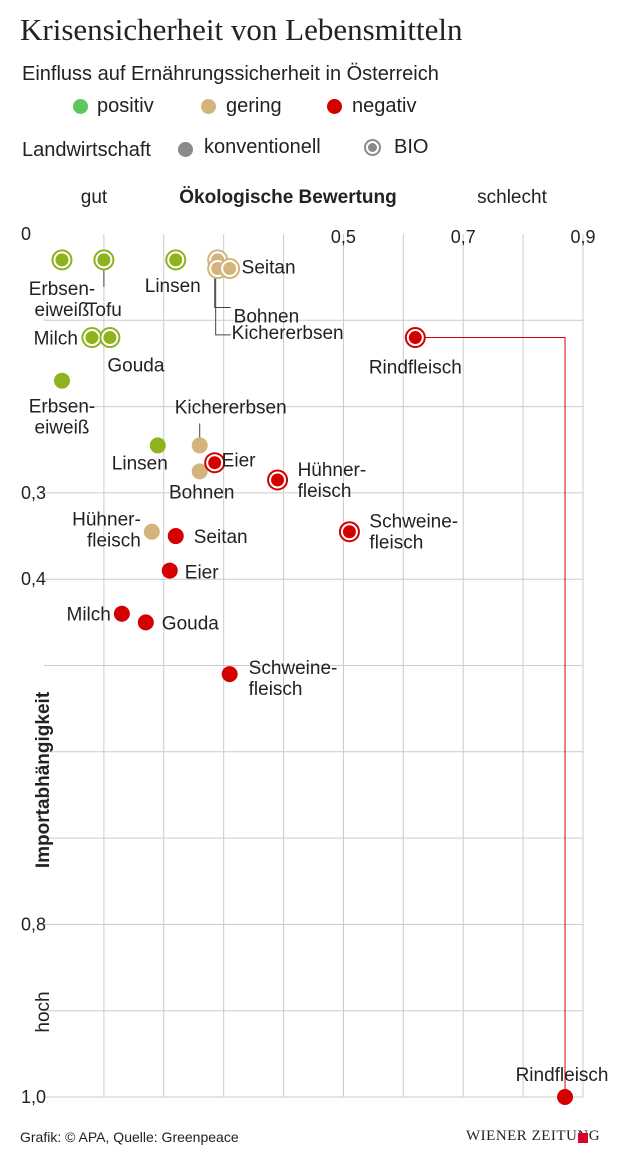 The image size is (622, 1159). Describe the element at coordinates (276, 689) in the screenshot. I see `point-label-line: fleisch` at that location.